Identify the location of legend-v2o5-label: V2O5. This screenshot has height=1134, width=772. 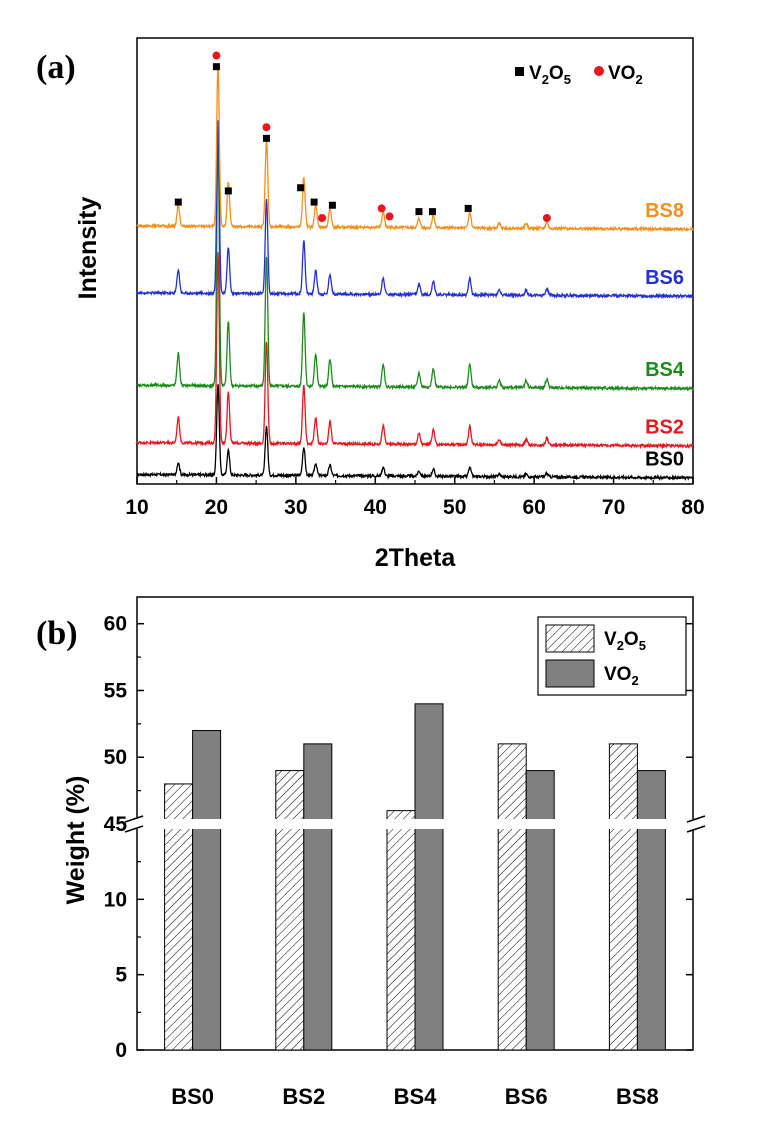
(550, 75).